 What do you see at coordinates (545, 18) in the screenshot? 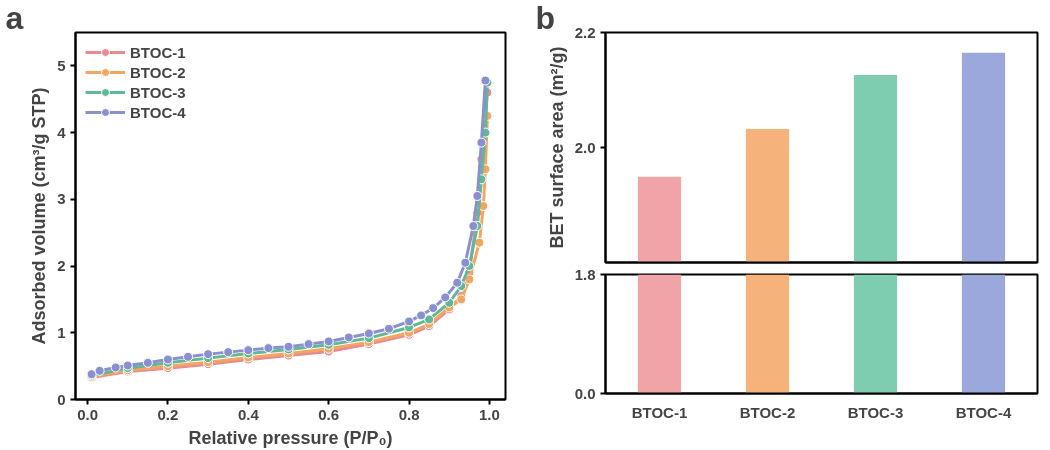
I see `text: b` at bounding box center [545, 18].